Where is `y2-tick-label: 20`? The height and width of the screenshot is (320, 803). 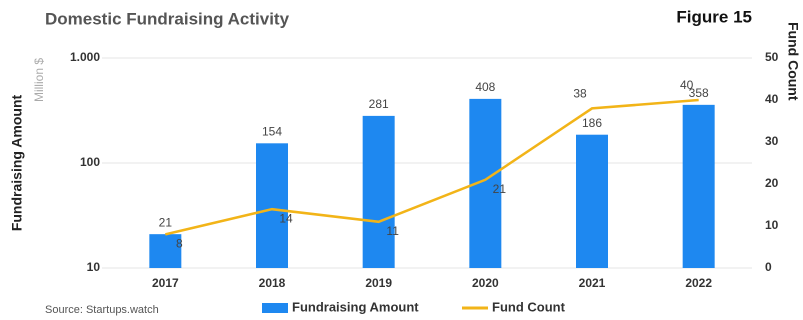
y2-tick-label: 20 is located at coordinates (772, 183).